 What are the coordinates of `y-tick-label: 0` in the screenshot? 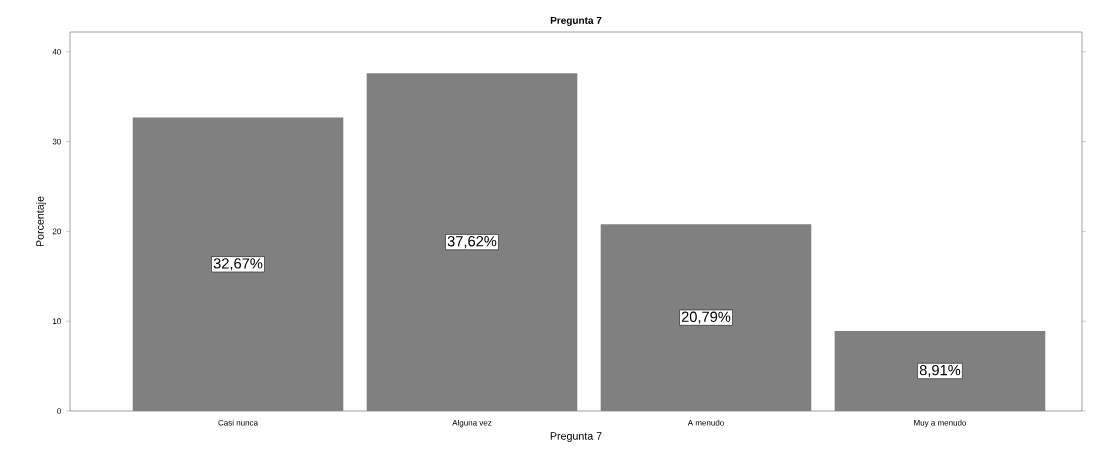 It's located at (59, 411).